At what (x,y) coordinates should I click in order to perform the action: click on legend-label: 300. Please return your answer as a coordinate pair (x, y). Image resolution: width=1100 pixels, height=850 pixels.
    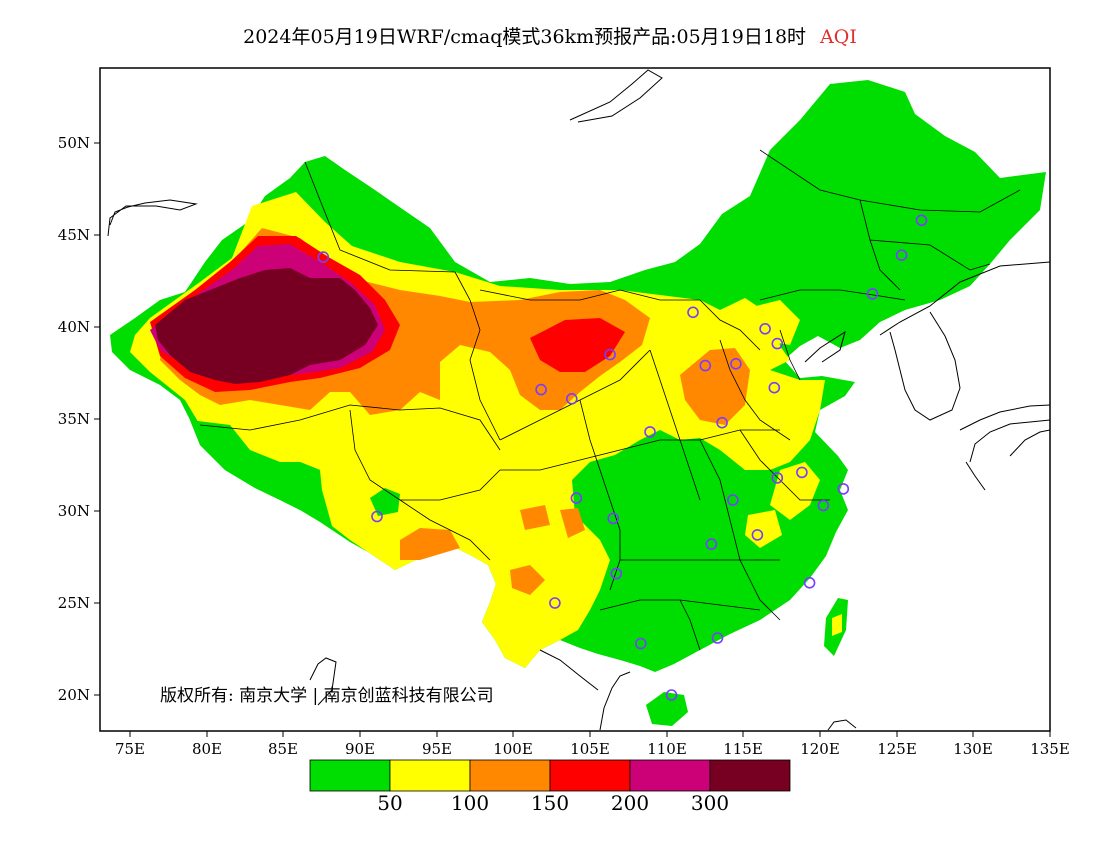
    Looking at the image, I should click on (710, 803).